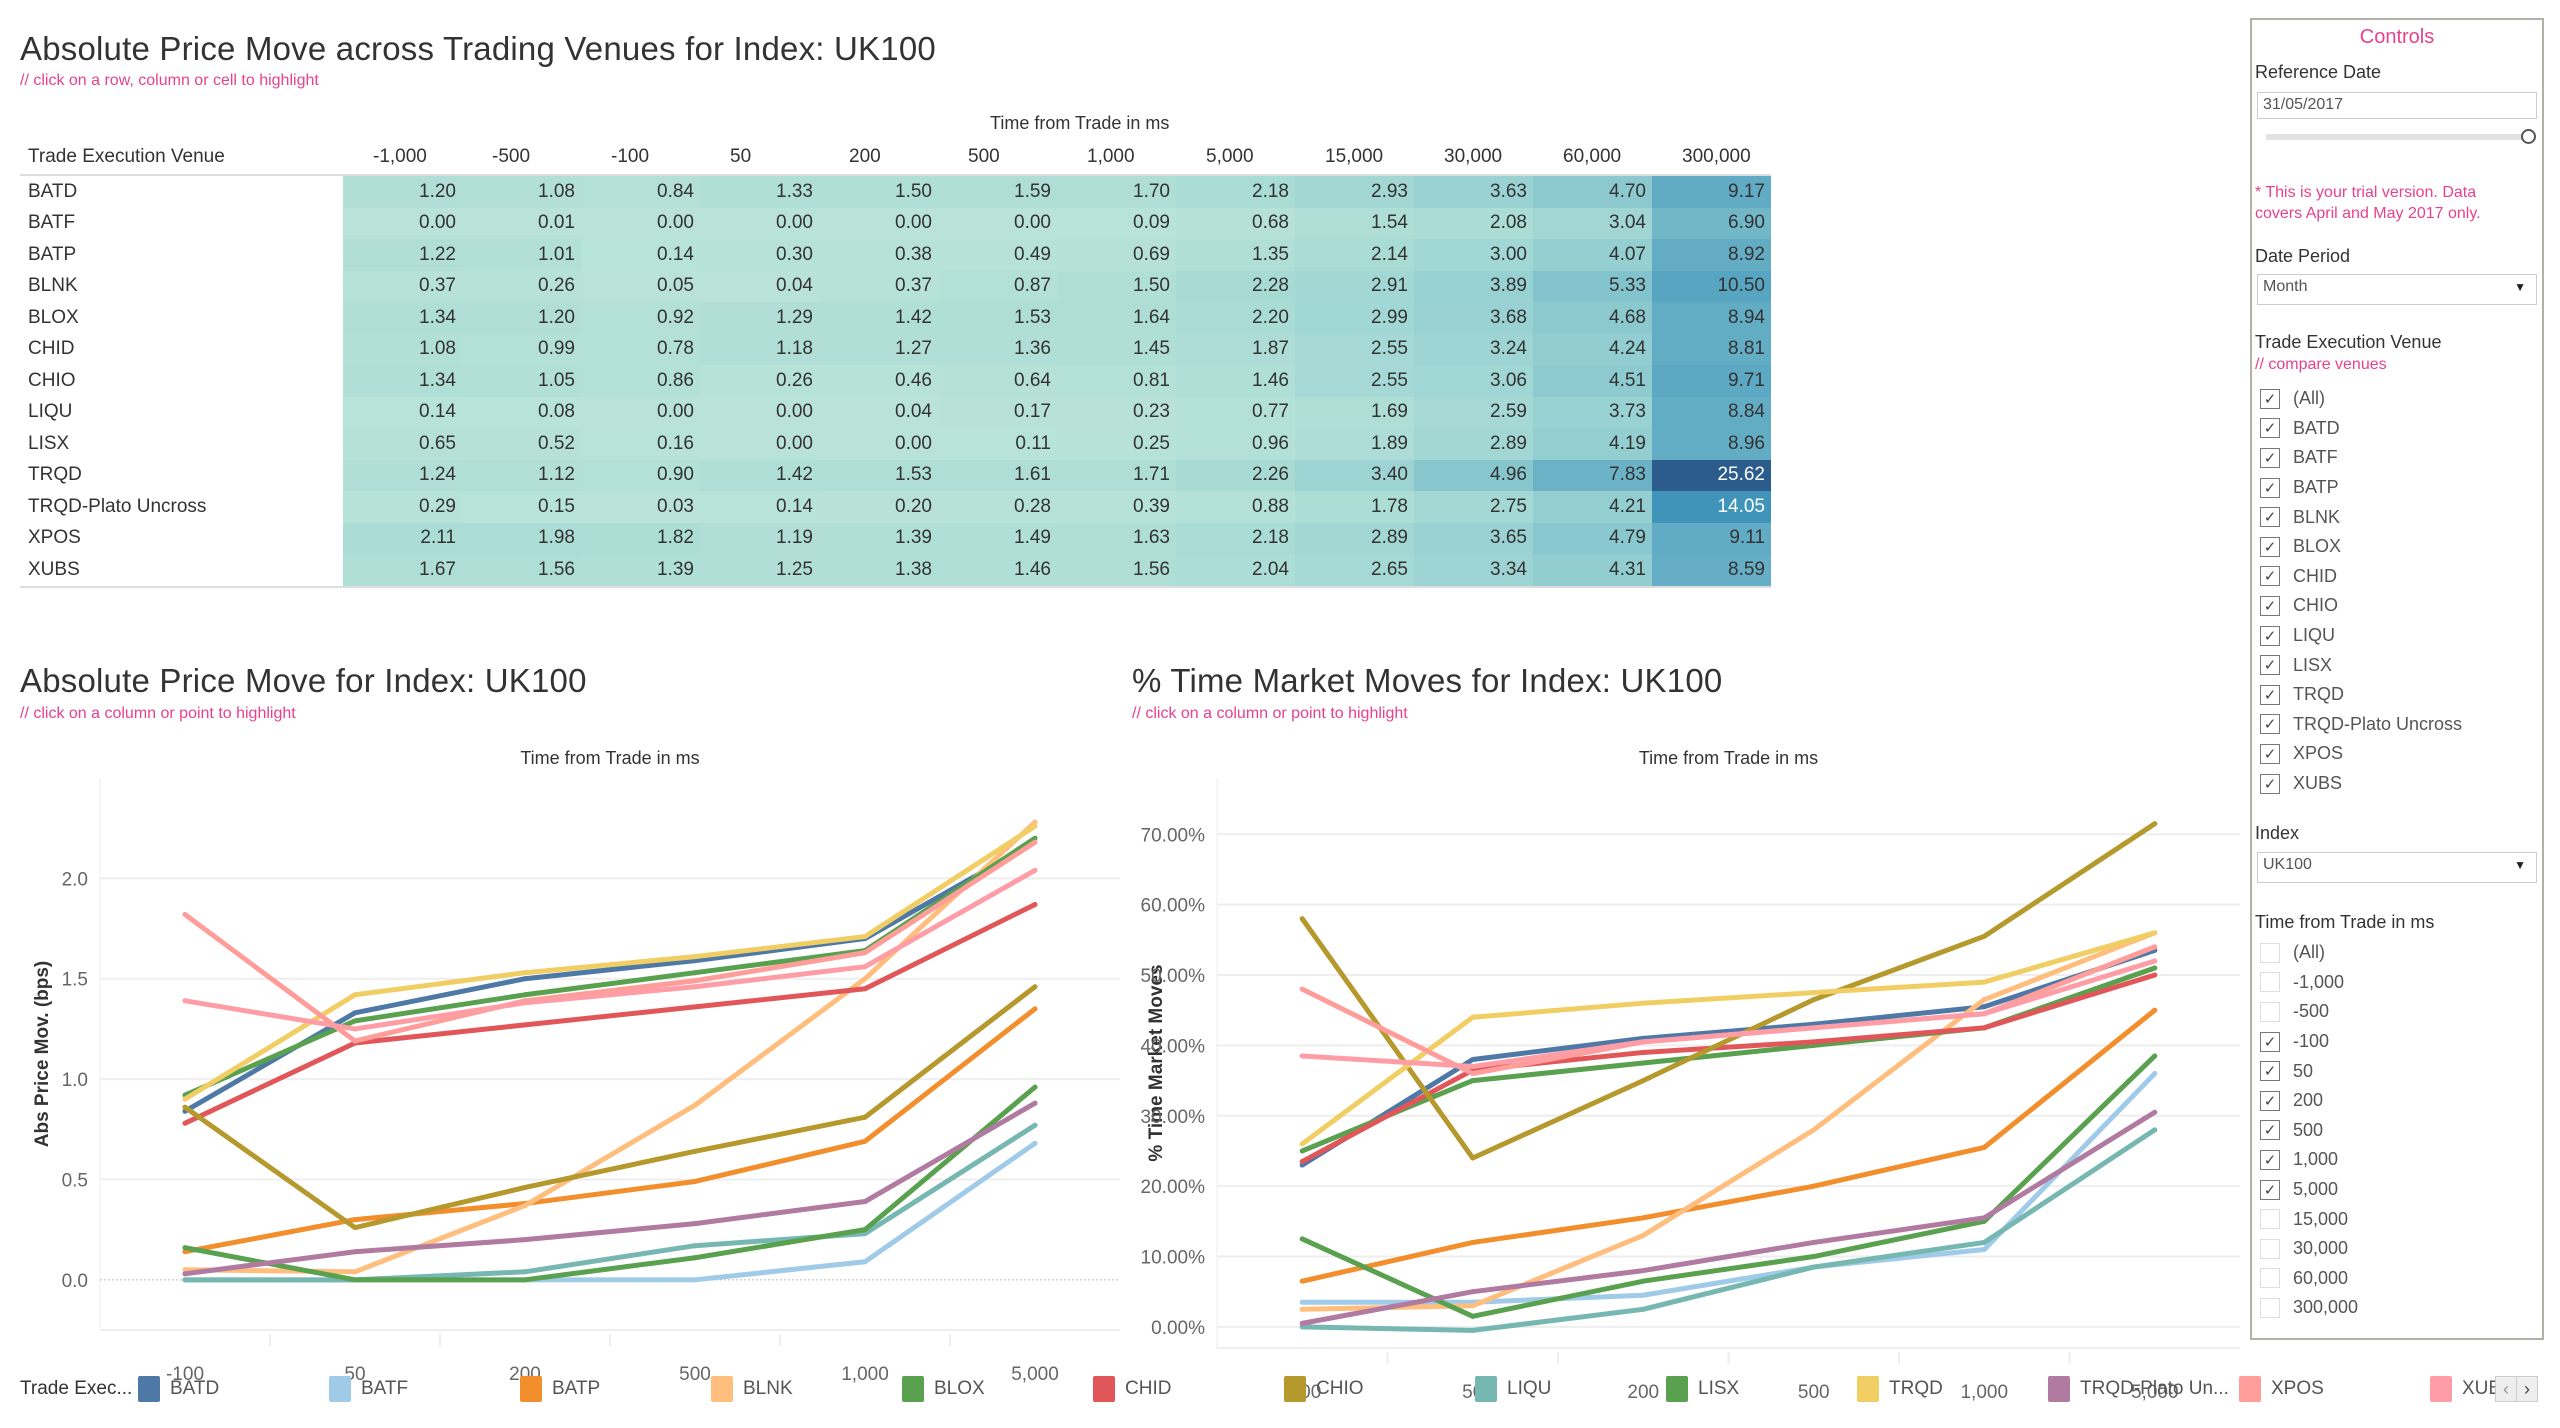 This screenshot has height=1428, width=2560. Describe the element at coordinates (1354, 191) in the screenshot. I see `heatmap-cell: 2.93` at that location.